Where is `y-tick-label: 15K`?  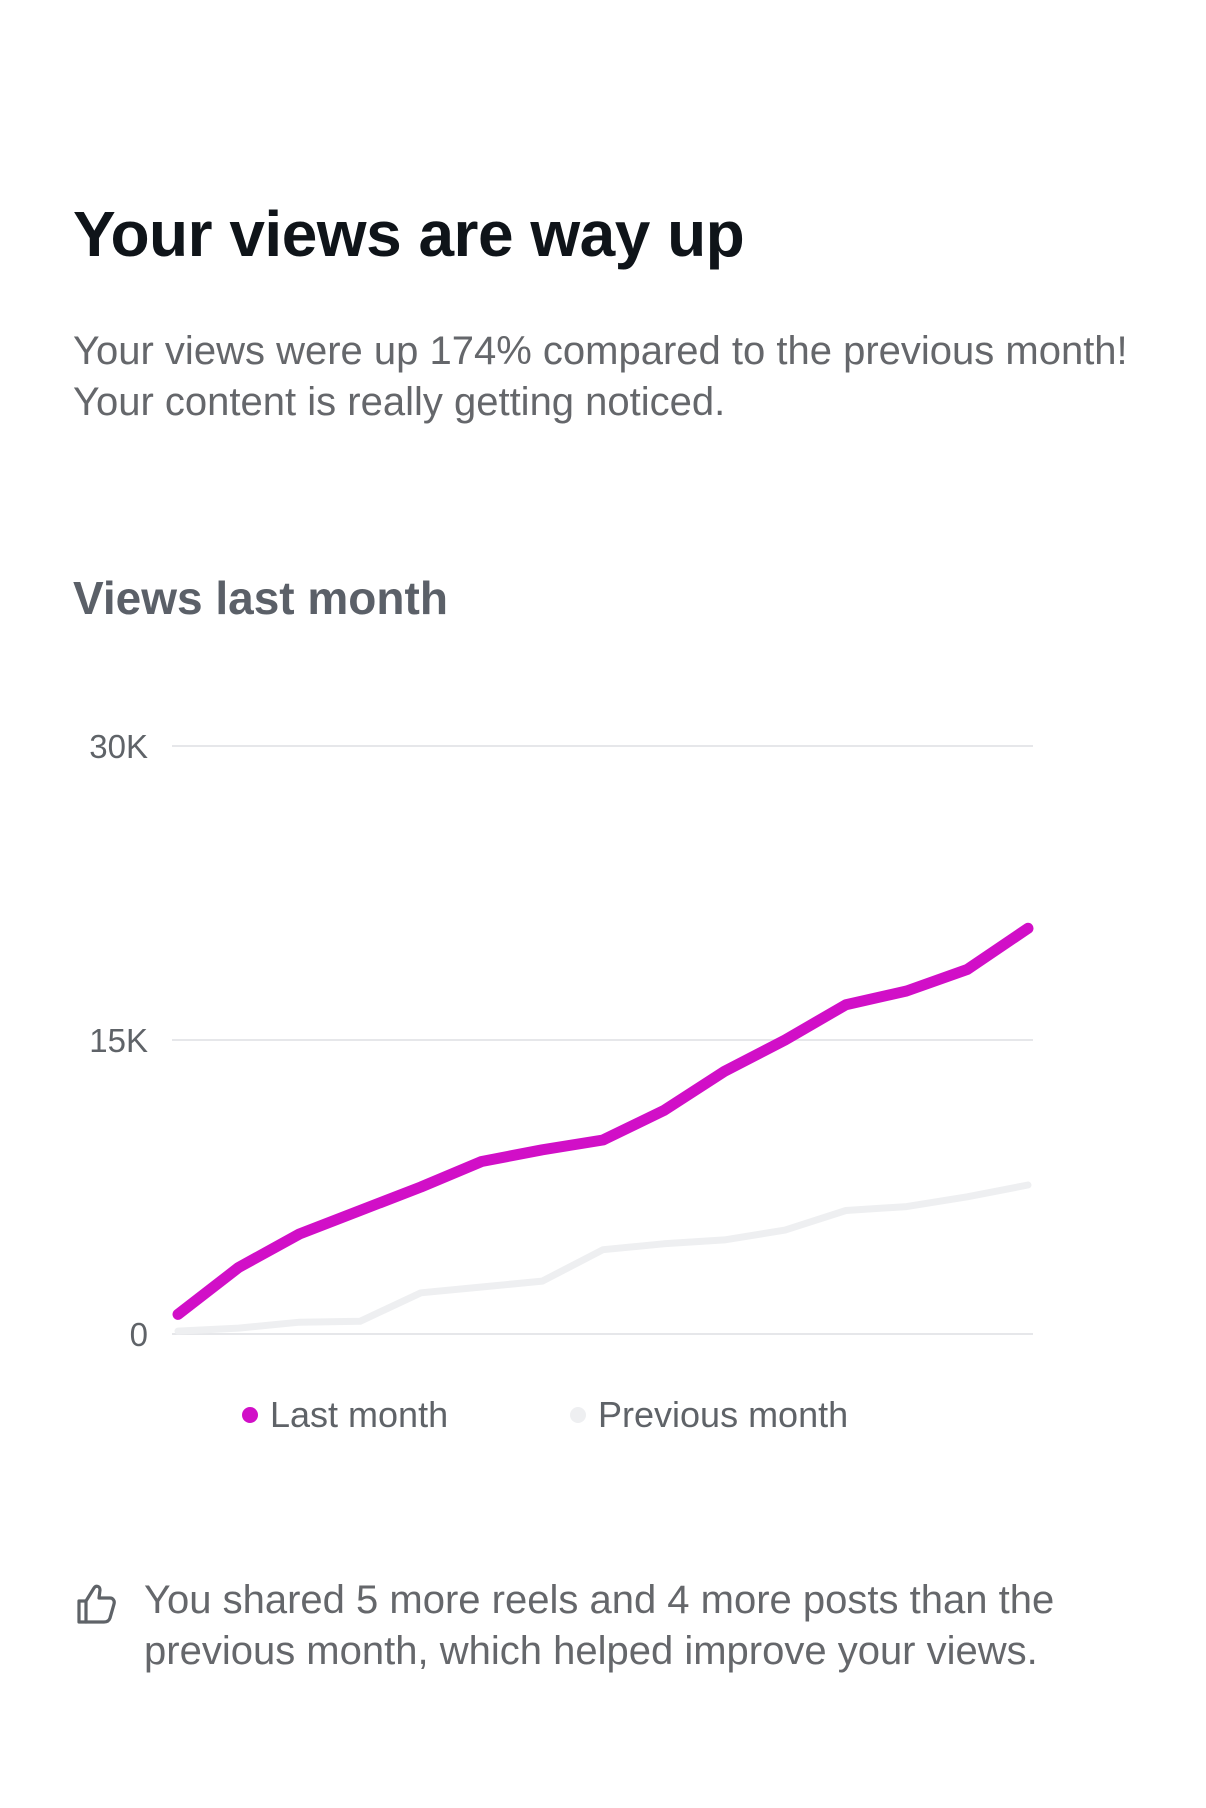 y-tick-label: 15K is located at coordinates (118, 1040).